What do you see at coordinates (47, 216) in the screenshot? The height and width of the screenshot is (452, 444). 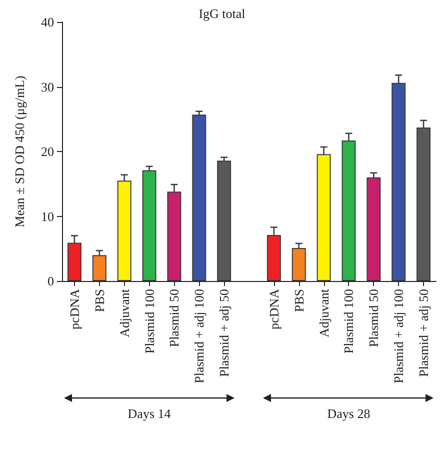 I see `y-tick-label: 10` at bounding box center [47, 216].